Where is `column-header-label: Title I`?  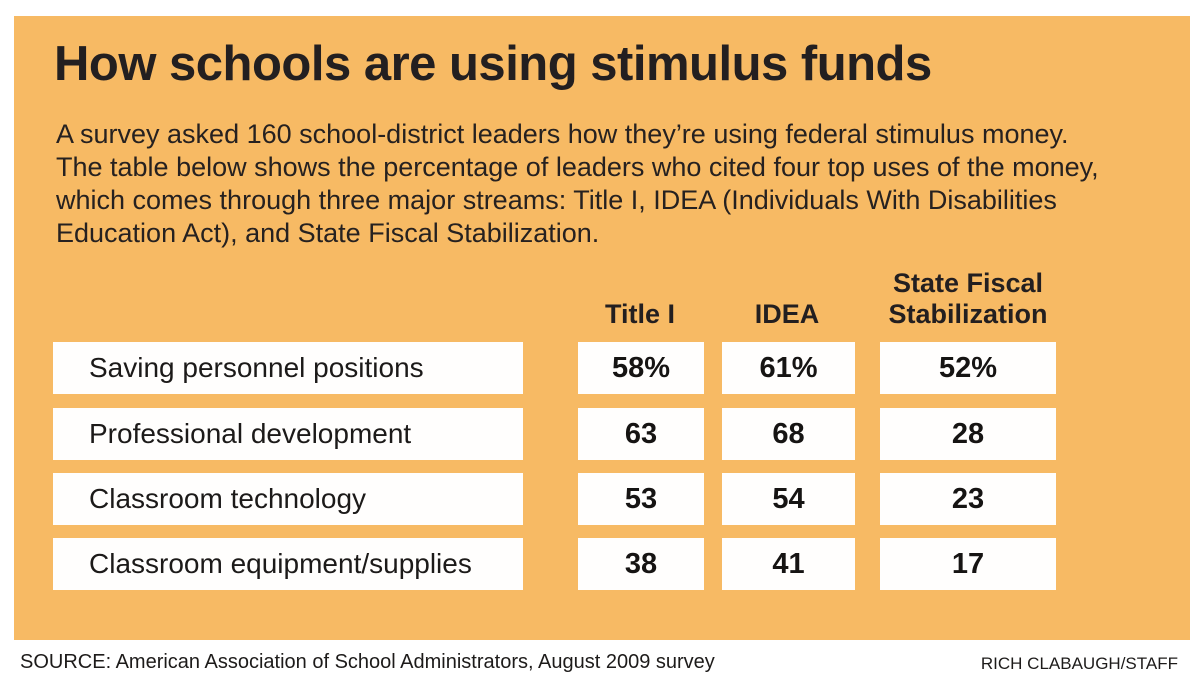 column-header-label: Title I is located at coordinates (640, 314).